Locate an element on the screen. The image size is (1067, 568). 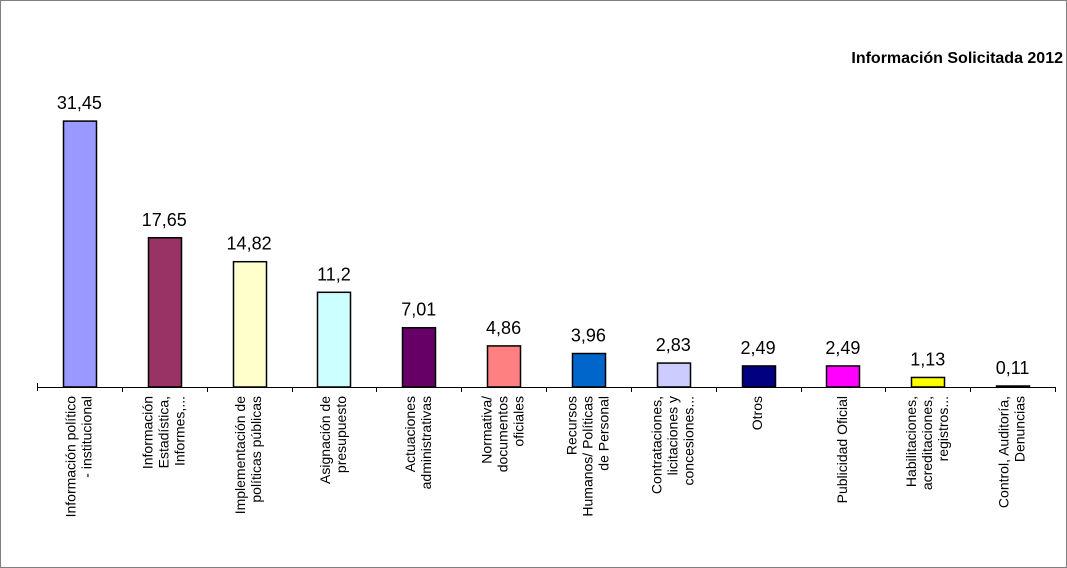
category-label-line: Asignación de is located at coordinates (325, 440).